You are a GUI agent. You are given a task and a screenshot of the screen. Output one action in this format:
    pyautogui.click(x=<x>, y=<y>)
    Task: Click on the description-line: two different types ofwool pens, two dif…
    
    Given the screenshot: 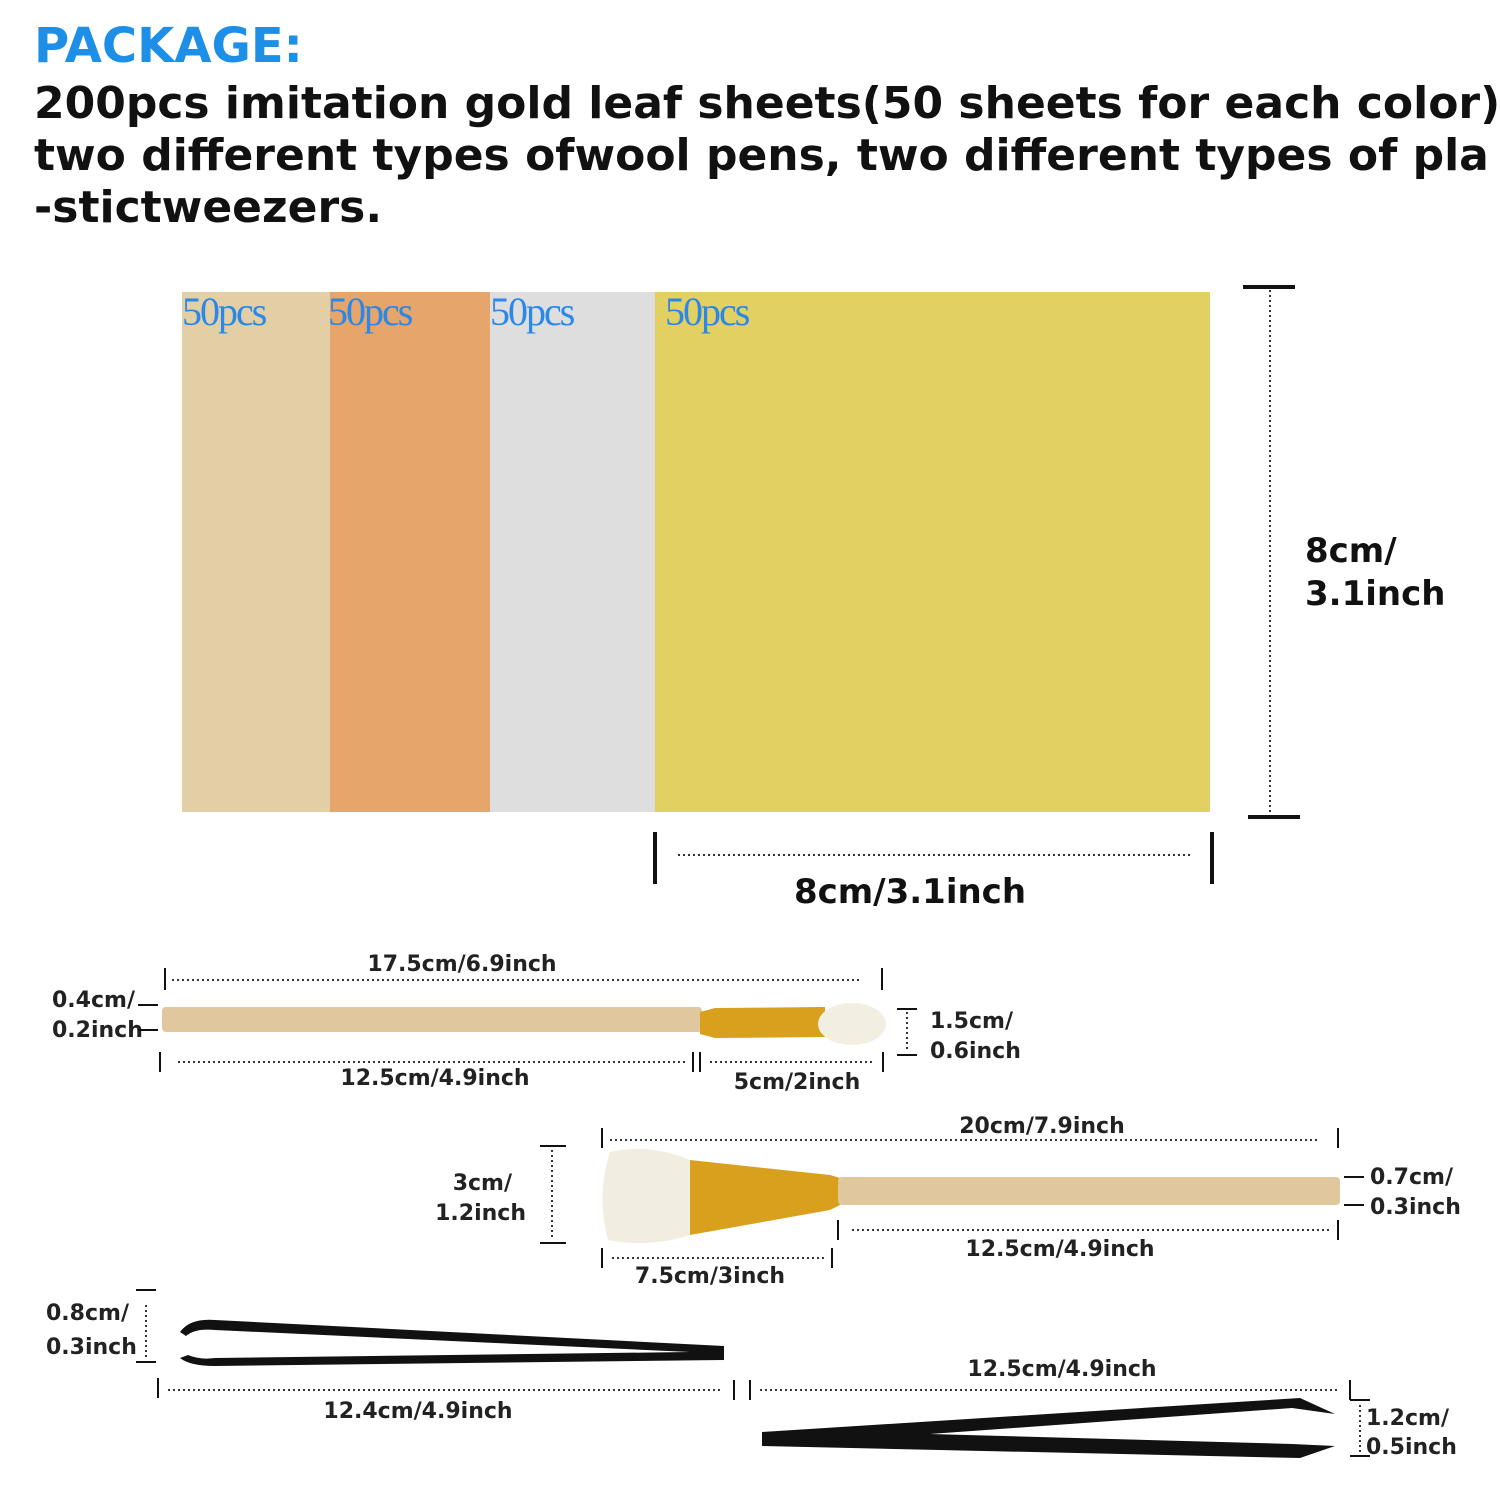 What is the action you would take?
    pyautogui.click(x=761, y=155)
    